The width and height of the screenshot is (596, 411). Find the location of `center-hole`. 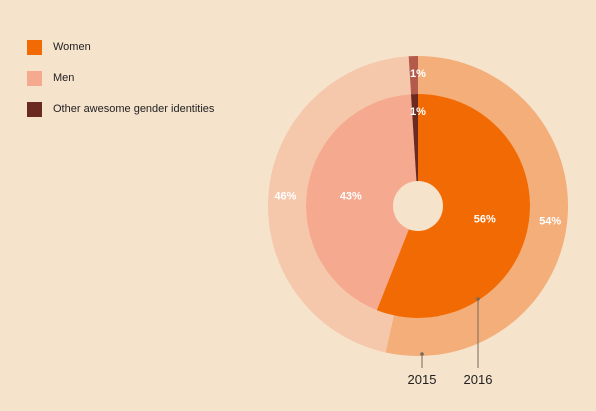

center-hole is located at coordinates (418, 206).